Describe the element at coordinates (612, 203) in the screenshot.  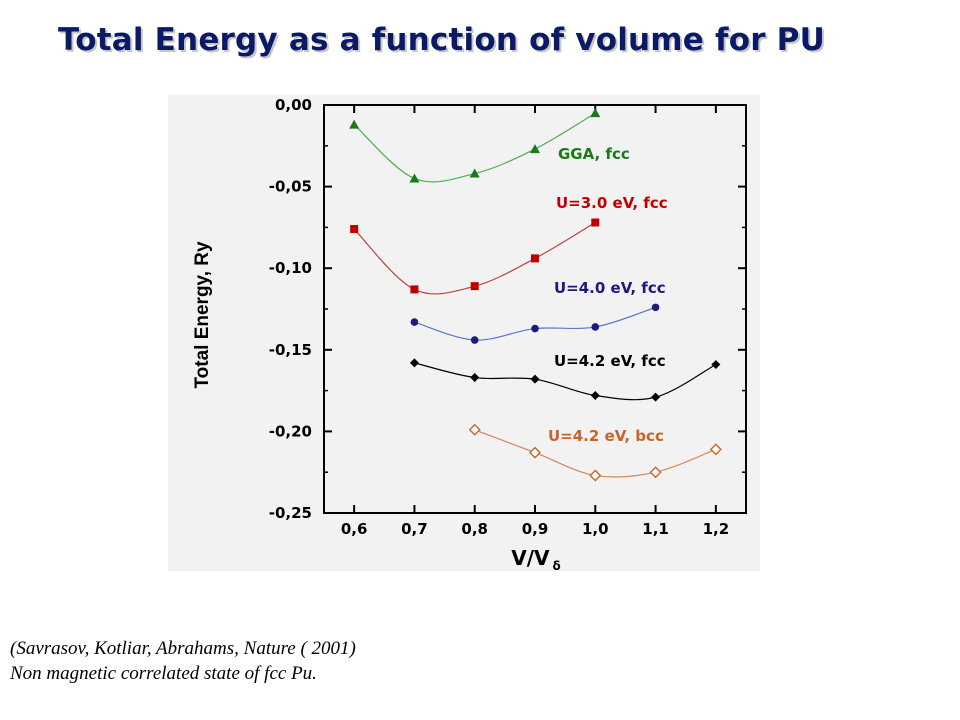
I see `series-label: U=3.0 eV, fcc` at that location.